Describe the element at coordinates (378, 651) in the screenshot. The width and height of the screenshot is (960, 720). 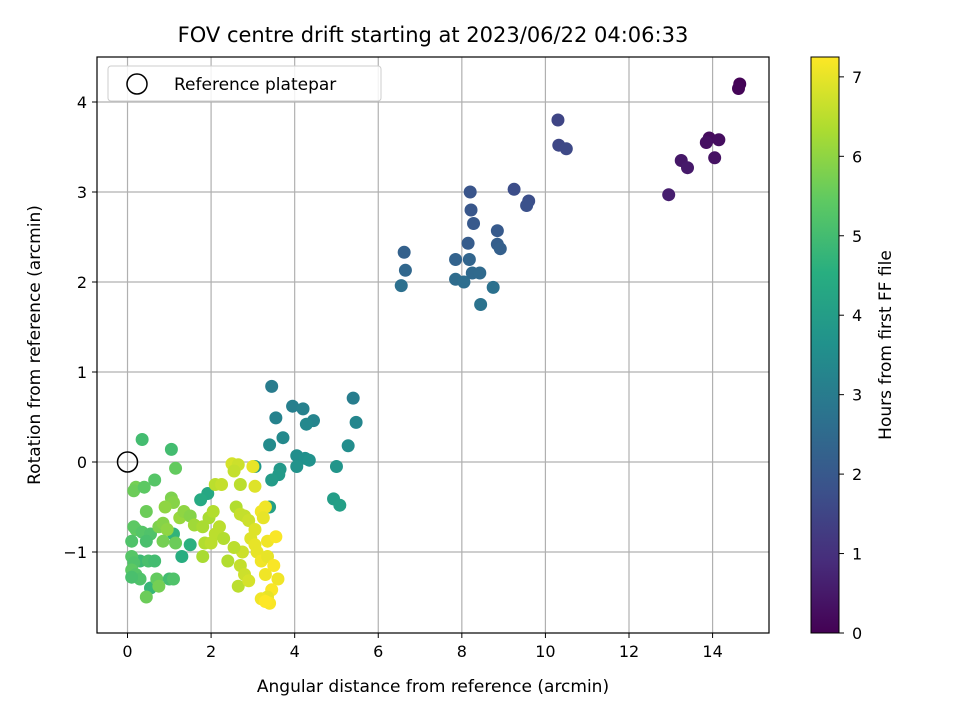
I see `x-tick-label: 6` at that location.